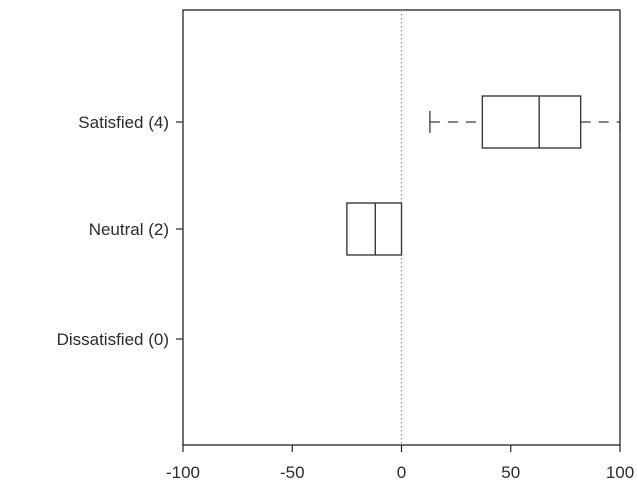  I want to click on x-tick-label: 0, so click(401, 472).